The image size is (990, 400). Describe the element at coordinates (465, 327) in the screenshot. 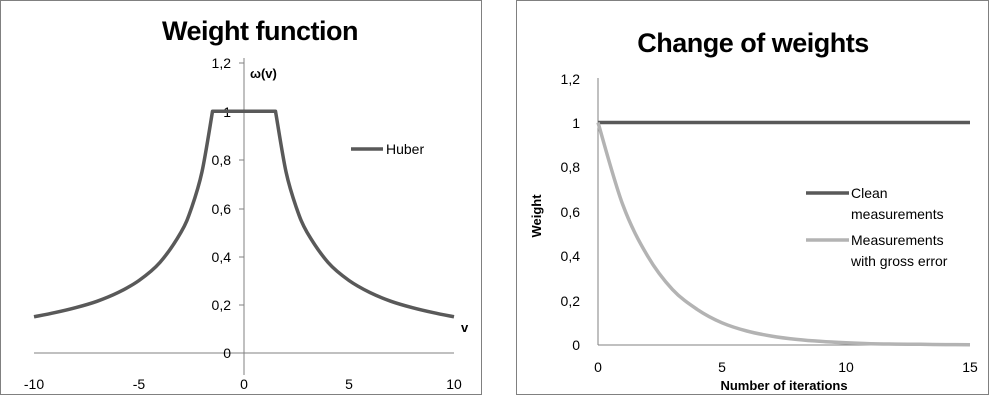

I see `x-axis-label: v` at that location.